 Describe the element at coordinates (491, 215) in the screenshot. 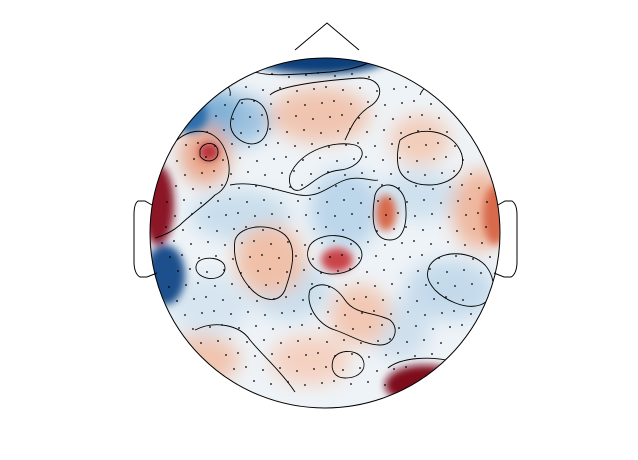

I see `peak-positive-right` at that location.